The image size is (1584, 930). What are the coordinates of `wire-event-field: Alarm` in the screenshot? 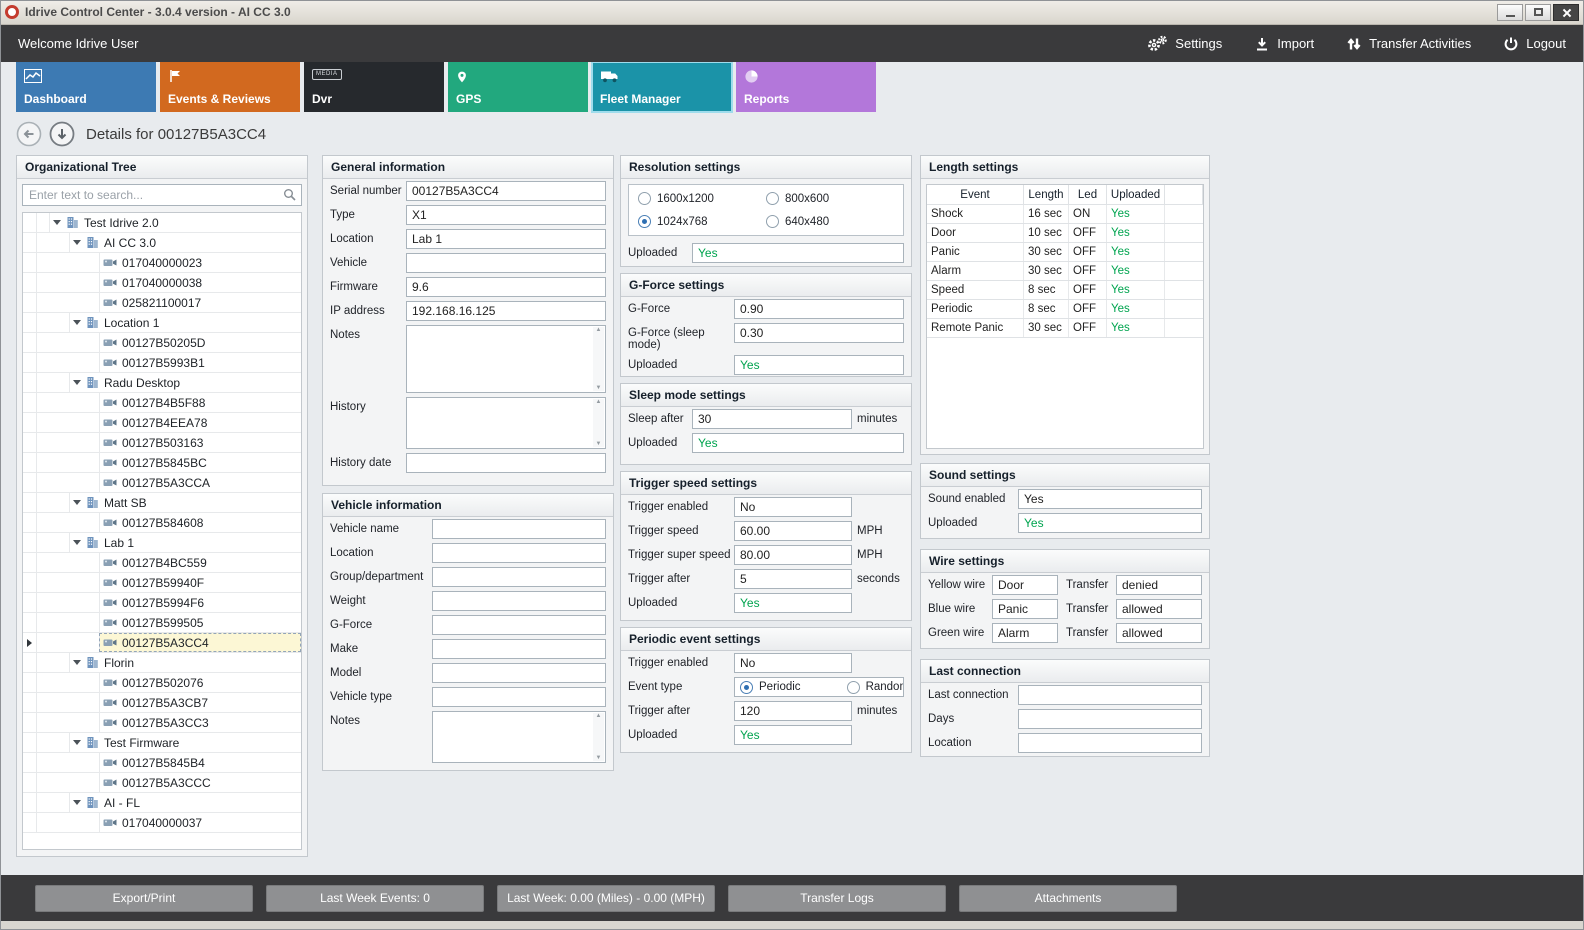 It's located at (1025, 633).